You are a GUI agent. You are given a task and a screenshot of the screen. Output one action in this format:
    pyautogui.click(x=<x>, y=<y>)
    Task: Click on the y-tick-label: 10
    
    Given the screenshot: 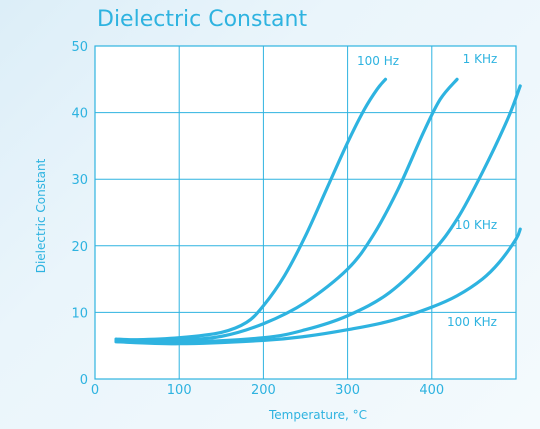 What is the action you would take?
    pyautogui.click(x=79, y=313)
    